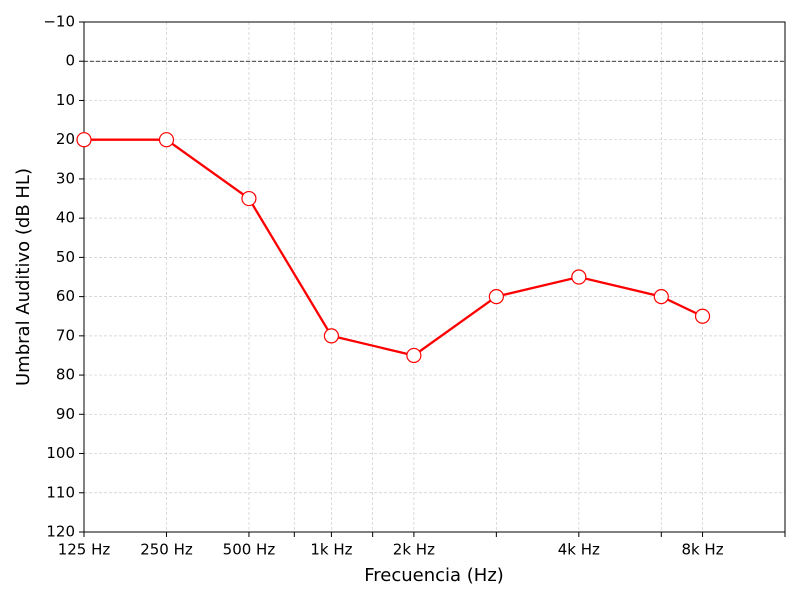  I want to click on y-tick-label: 40, so click(65, 218).